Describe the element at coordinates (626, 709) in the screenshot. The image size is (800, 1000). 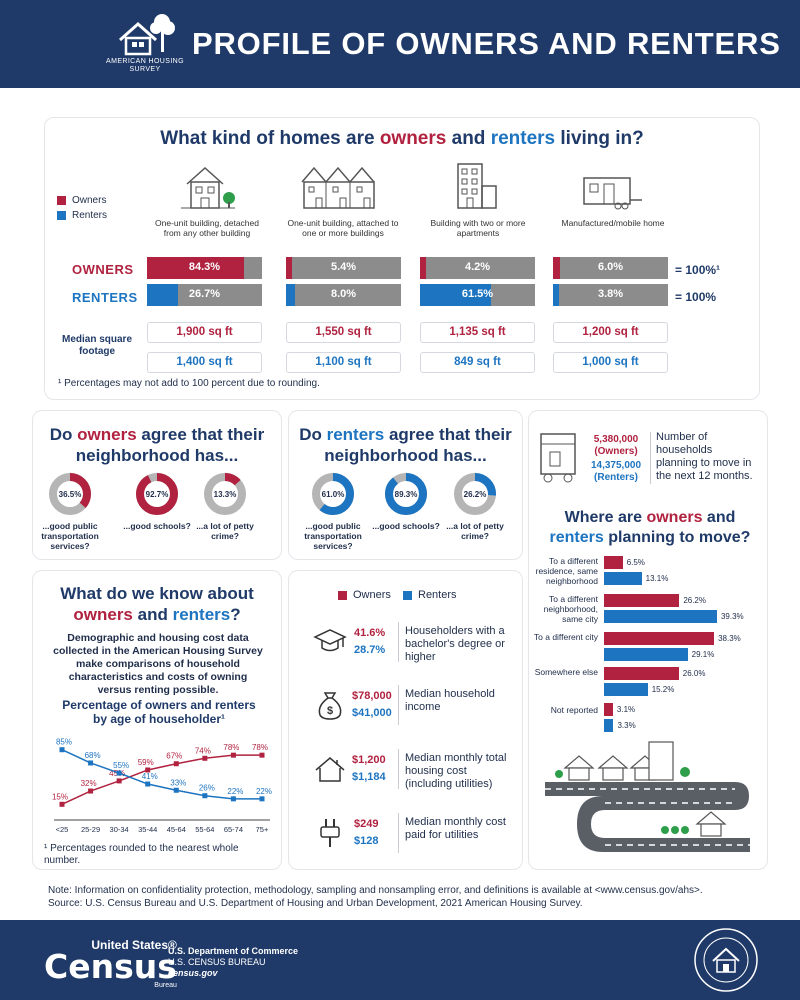
I see `owners-move-value: 3.1%` at that location.